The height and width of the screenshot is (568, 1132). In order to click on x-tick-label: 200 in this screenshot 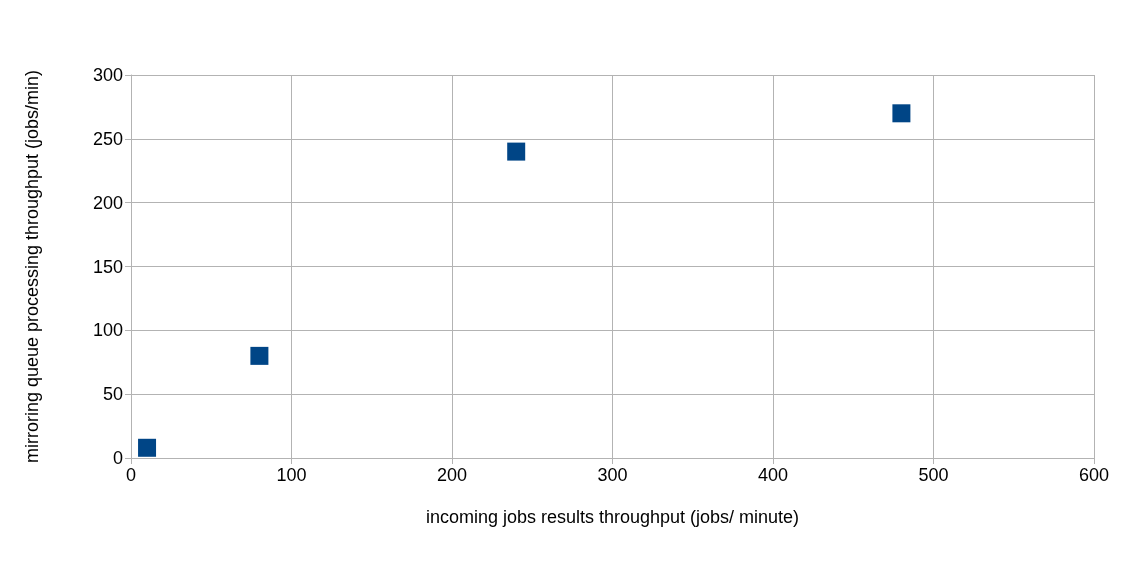, I will do `click(452, 475)`.